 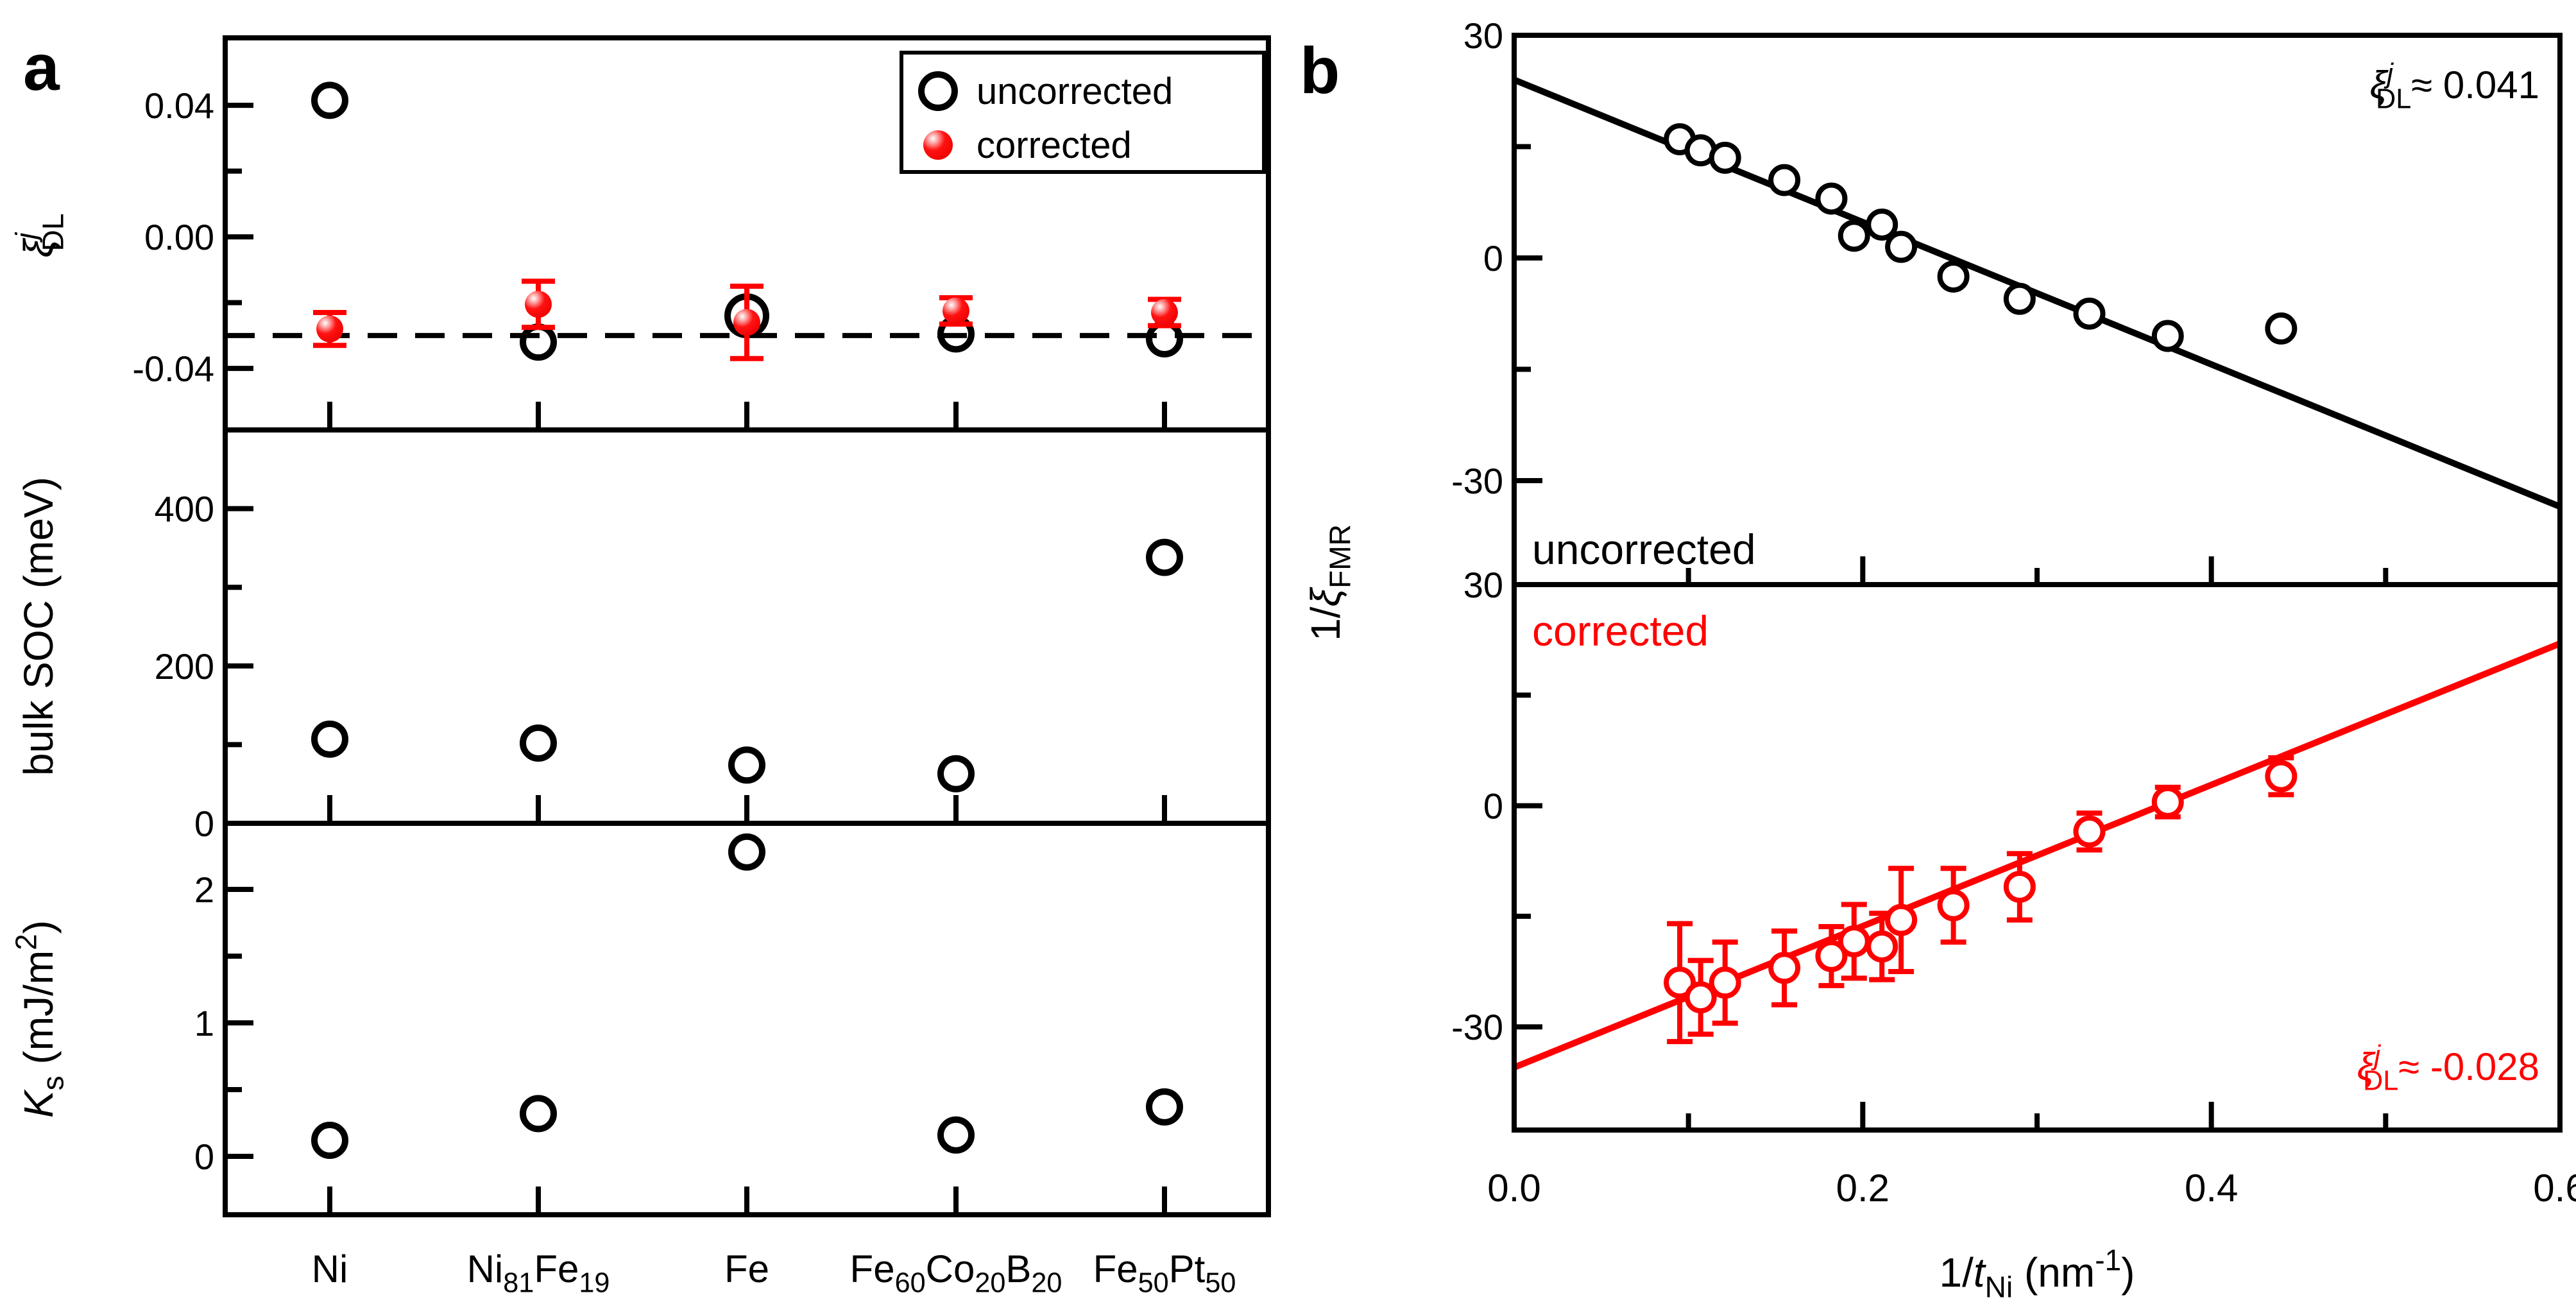 I want to click on svg-text:ξjDL≈ 0.041: ξj DL≈ 0.041, so click(x=2454, y=86).